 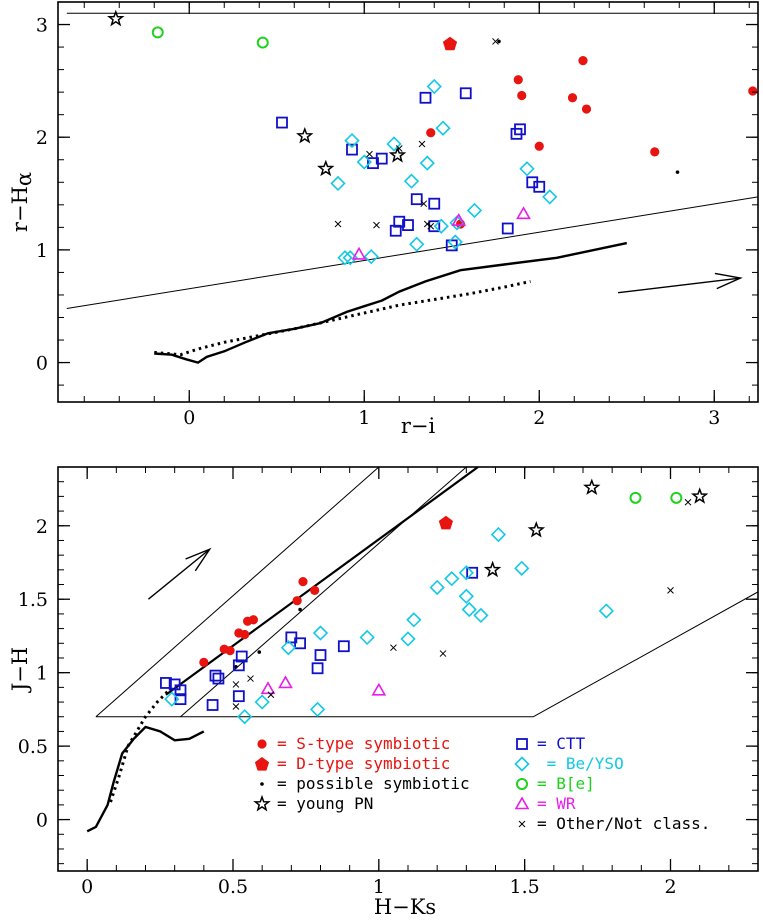 I want to click on legend-symbol-be-yso, so click(x=522, y=764).